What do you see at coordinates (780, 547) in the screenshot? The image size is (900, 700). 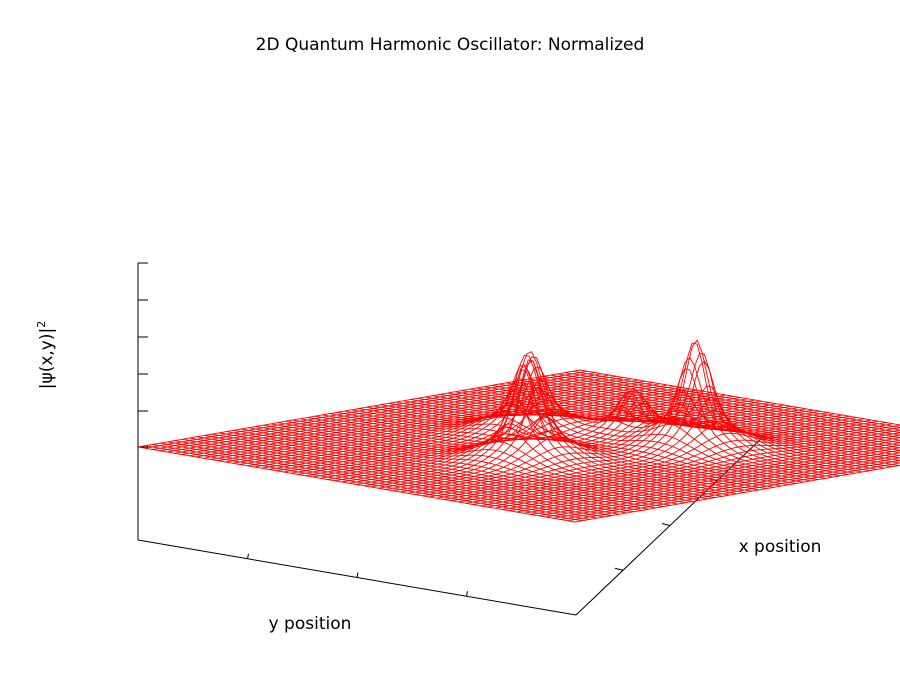 I see `x-axis-title: x position` at bounding box center [780, 547].